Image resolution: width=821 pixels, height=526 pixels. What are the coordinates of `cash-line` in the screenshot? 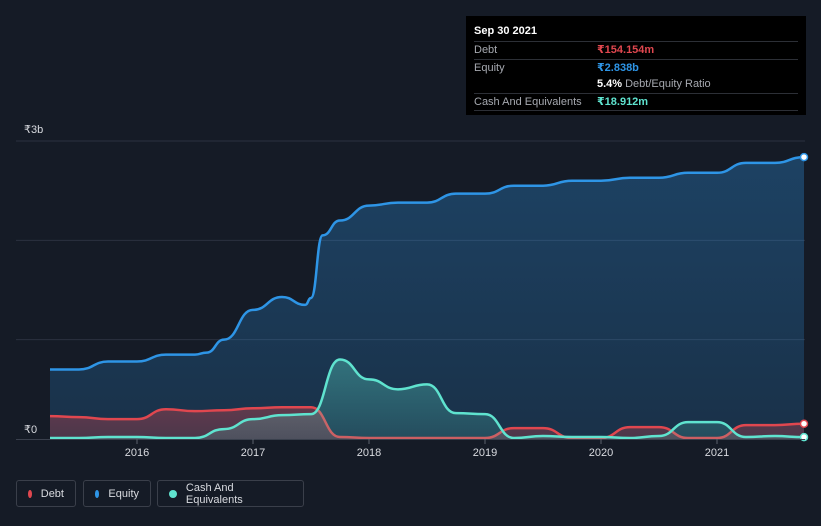 It's located at (427, 399).